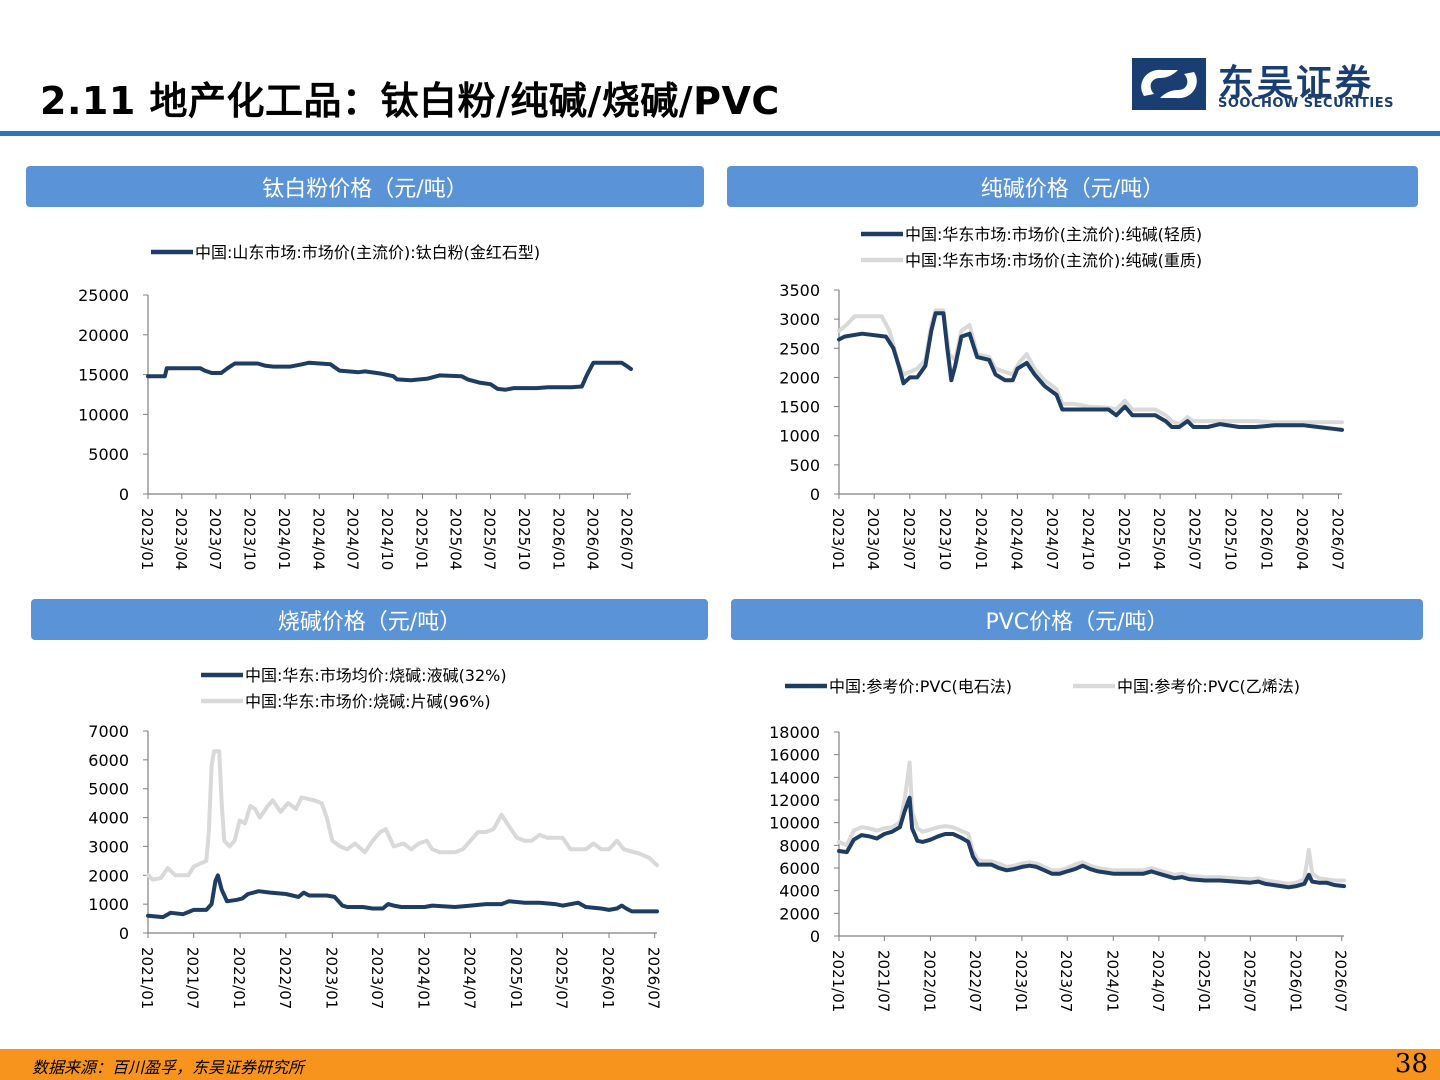 This screenshot has height=1080, width=1440. Describe the element at coordinates (720, 1064) in the screenshot. I see `footer-bar: 数据来源：百川盈孚，东吴证券研究所 38` at that location.